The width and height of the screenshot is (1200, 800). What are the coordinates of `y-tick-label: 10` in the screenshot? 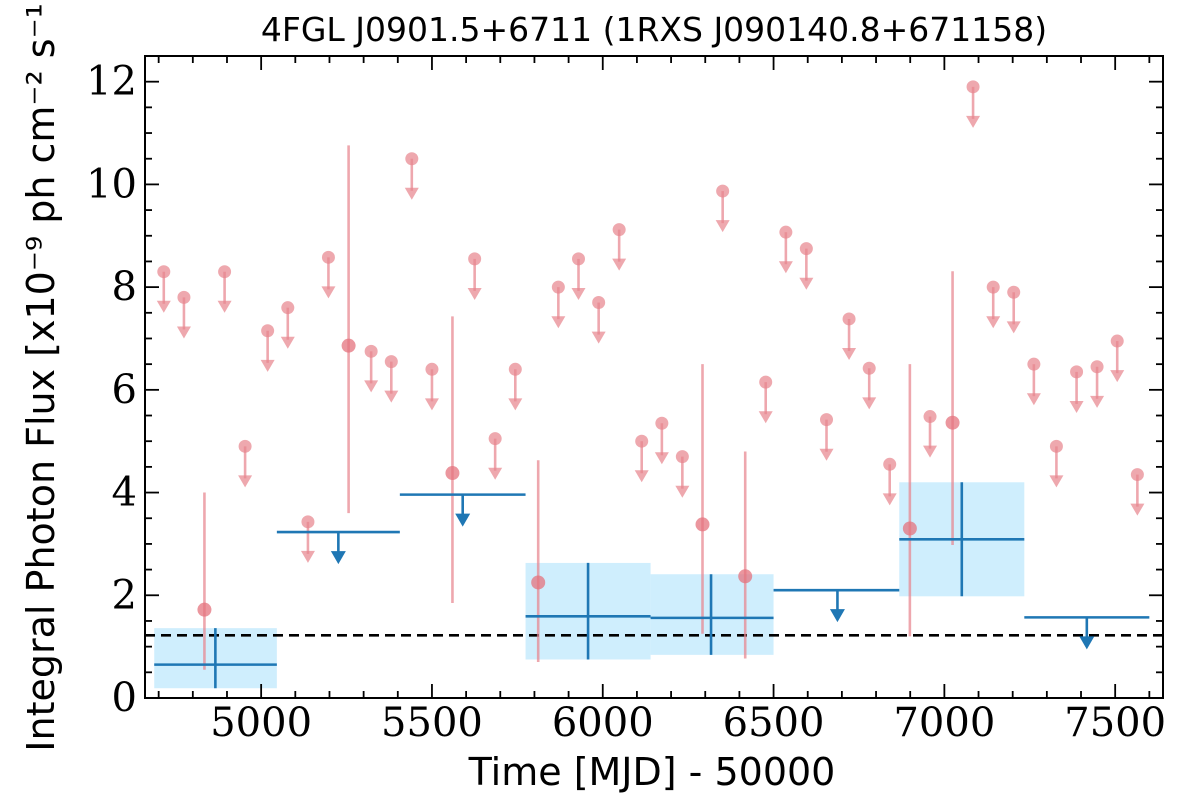 It's located at (111, 184).